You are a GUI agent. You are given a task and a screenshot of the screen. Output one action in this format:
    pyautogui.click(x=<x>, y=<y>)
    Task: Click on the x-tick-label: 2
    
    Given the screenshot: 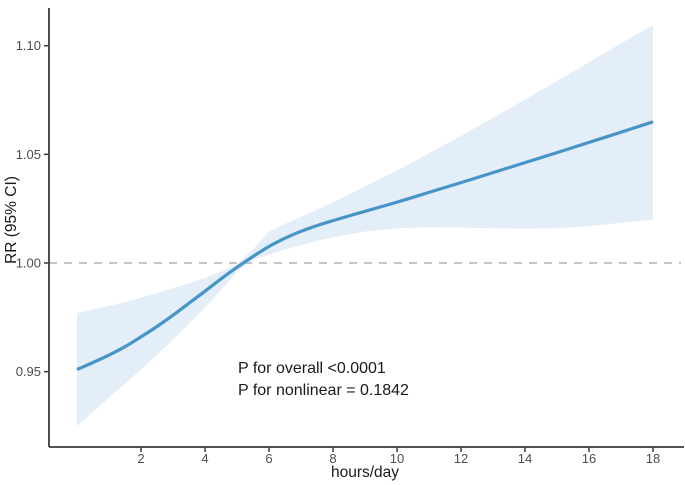 What is the action you would take?
    pyautogui.click(x=140, y=458)
    